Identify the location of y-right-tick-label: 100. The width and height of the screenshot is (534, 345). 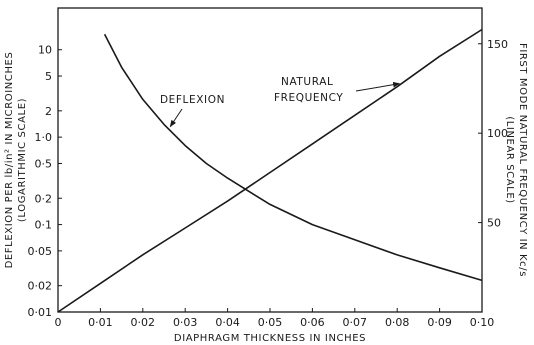
(497, 133).